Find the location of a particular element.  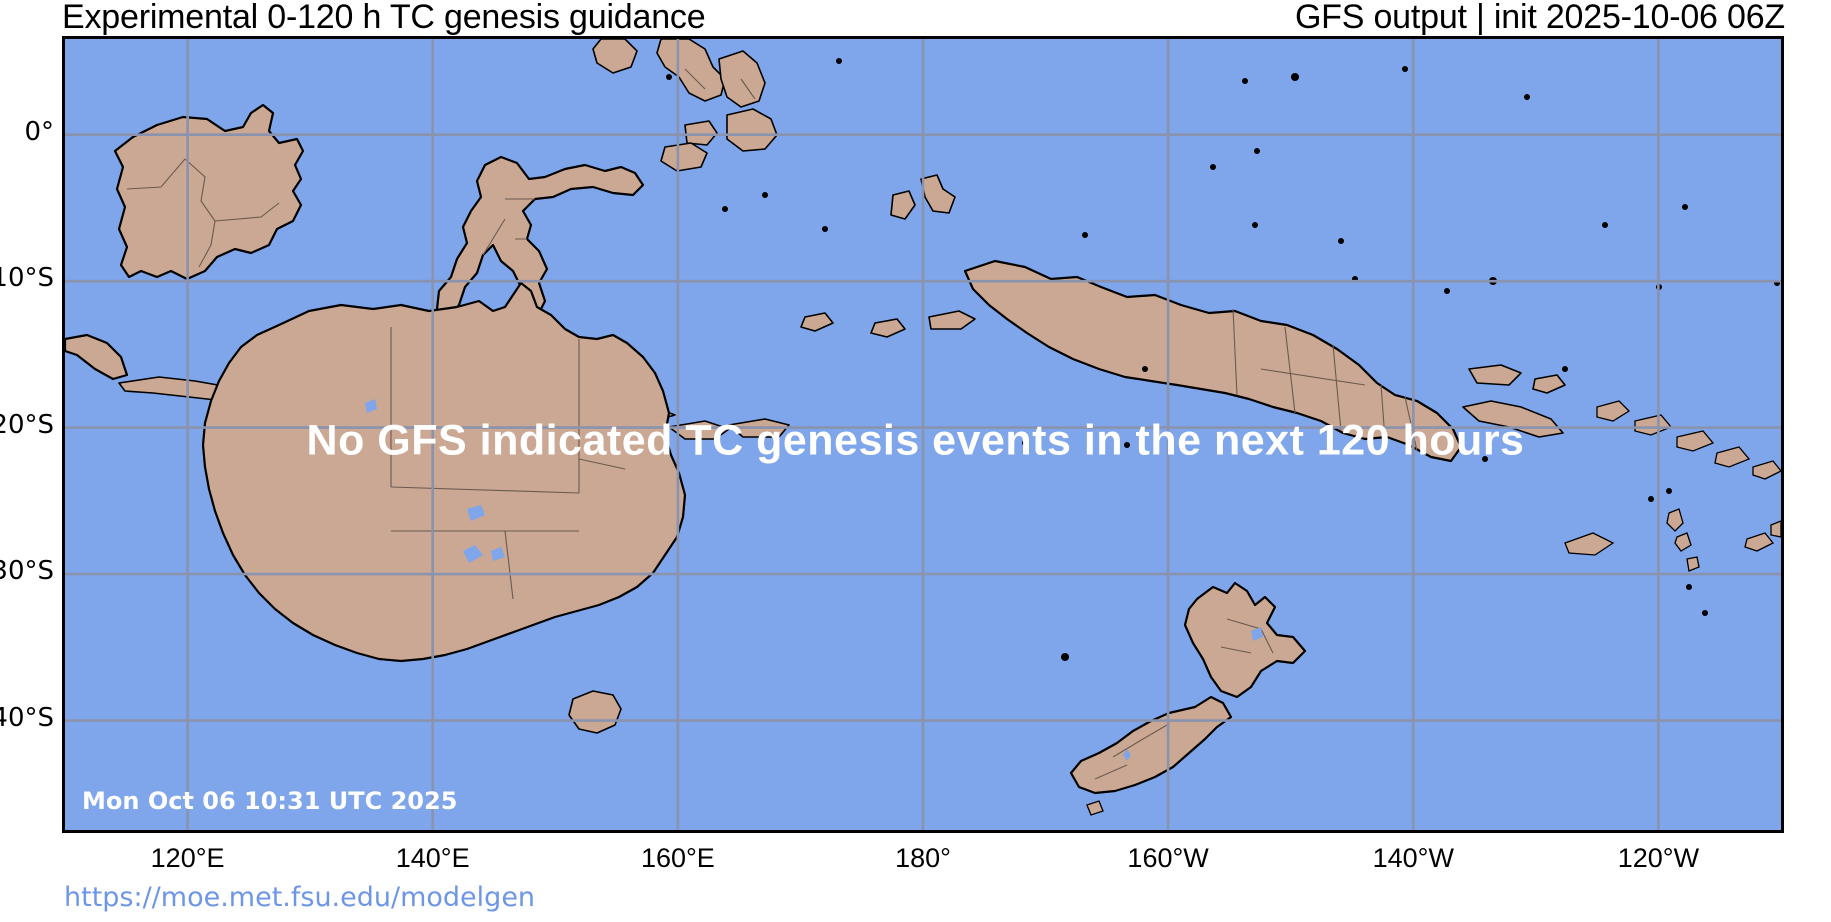

lon-tick-120w: 120°W is located at coordinates (1658, 858).